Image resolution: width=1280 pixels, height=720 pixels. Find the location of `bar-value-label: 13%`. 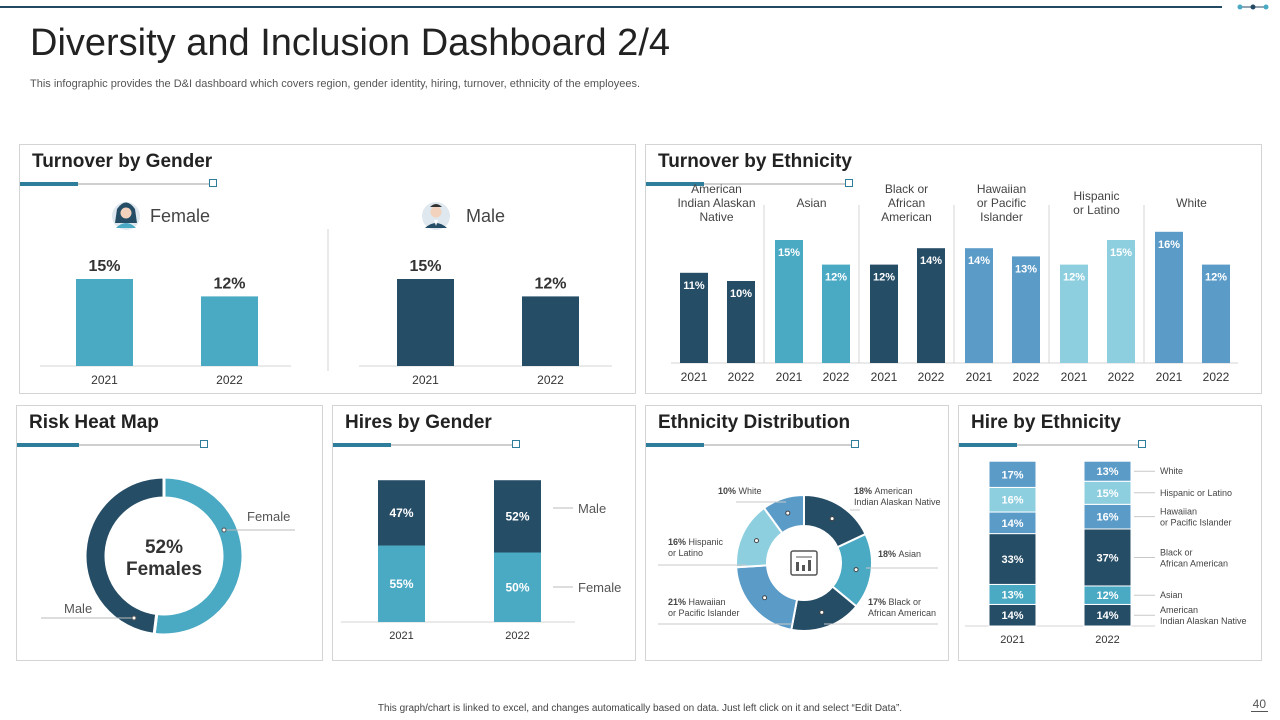

bar-value-label: 13% is located at coordinates (1026, 269).